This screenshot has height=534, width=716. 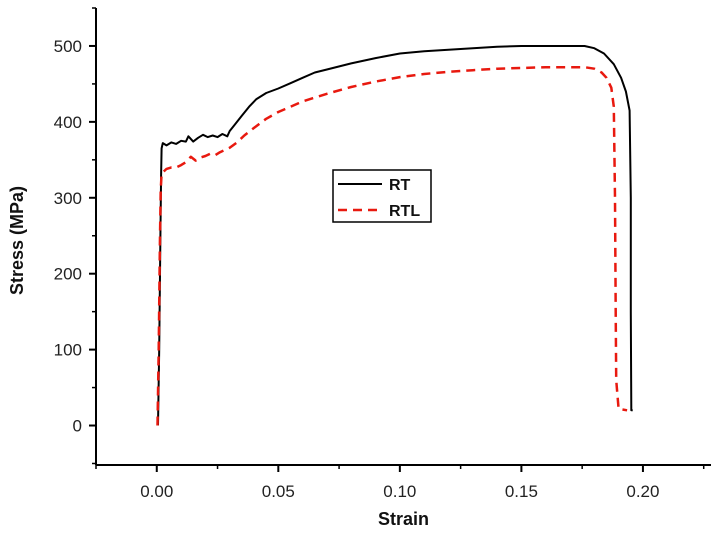 I want to click on y-tick-label: 100, so click(x=68, y=350).